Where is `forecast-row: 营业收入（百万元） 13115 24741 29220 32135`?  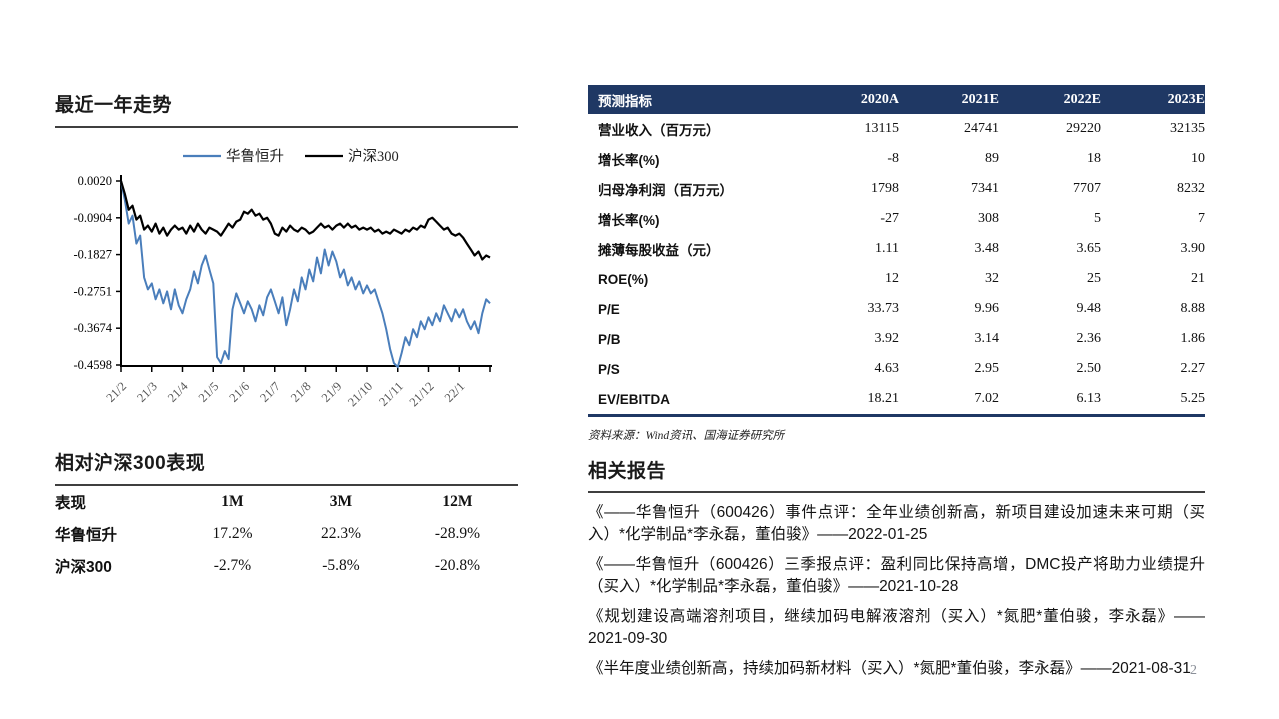 forecast-row: 营业收入（百万元） 13115 24741 29220 32135 is located at coordinates (896, 129).